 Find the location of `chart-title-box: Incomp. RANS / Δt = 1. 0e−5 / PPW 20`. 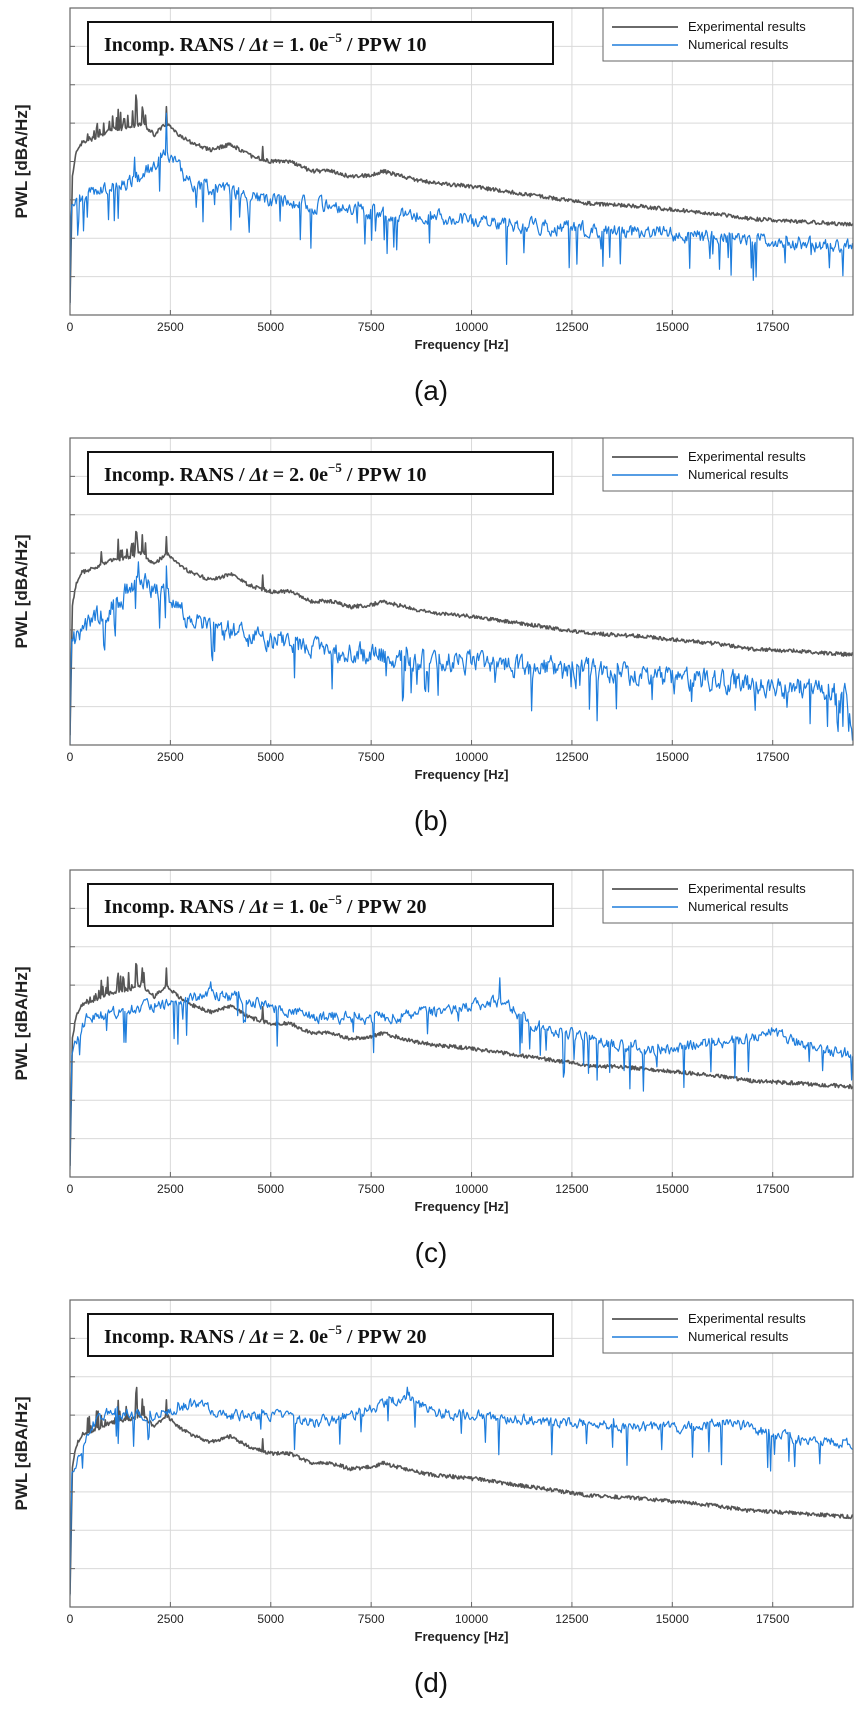

chart-title-box: Incomp. RANS / Δt = 1. 0e−5 / PPW 20 is located at coordinates (320, 905).